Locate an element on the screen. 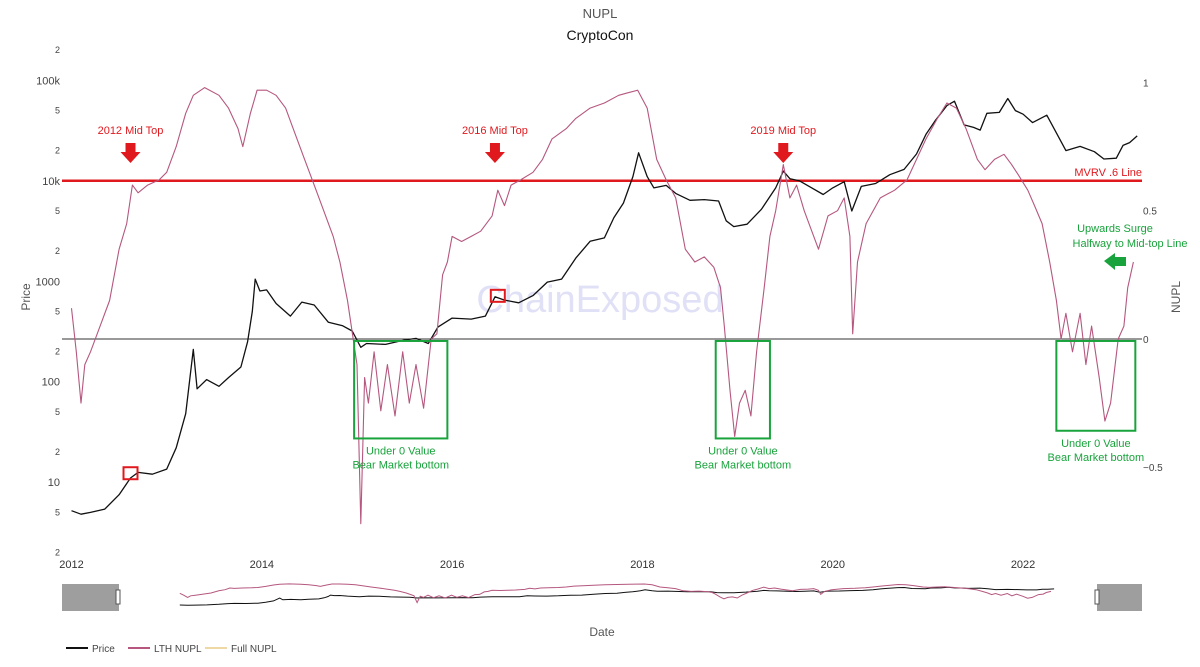 The image size is (1200, 667). range-slider is located at coordinates (602, 597).